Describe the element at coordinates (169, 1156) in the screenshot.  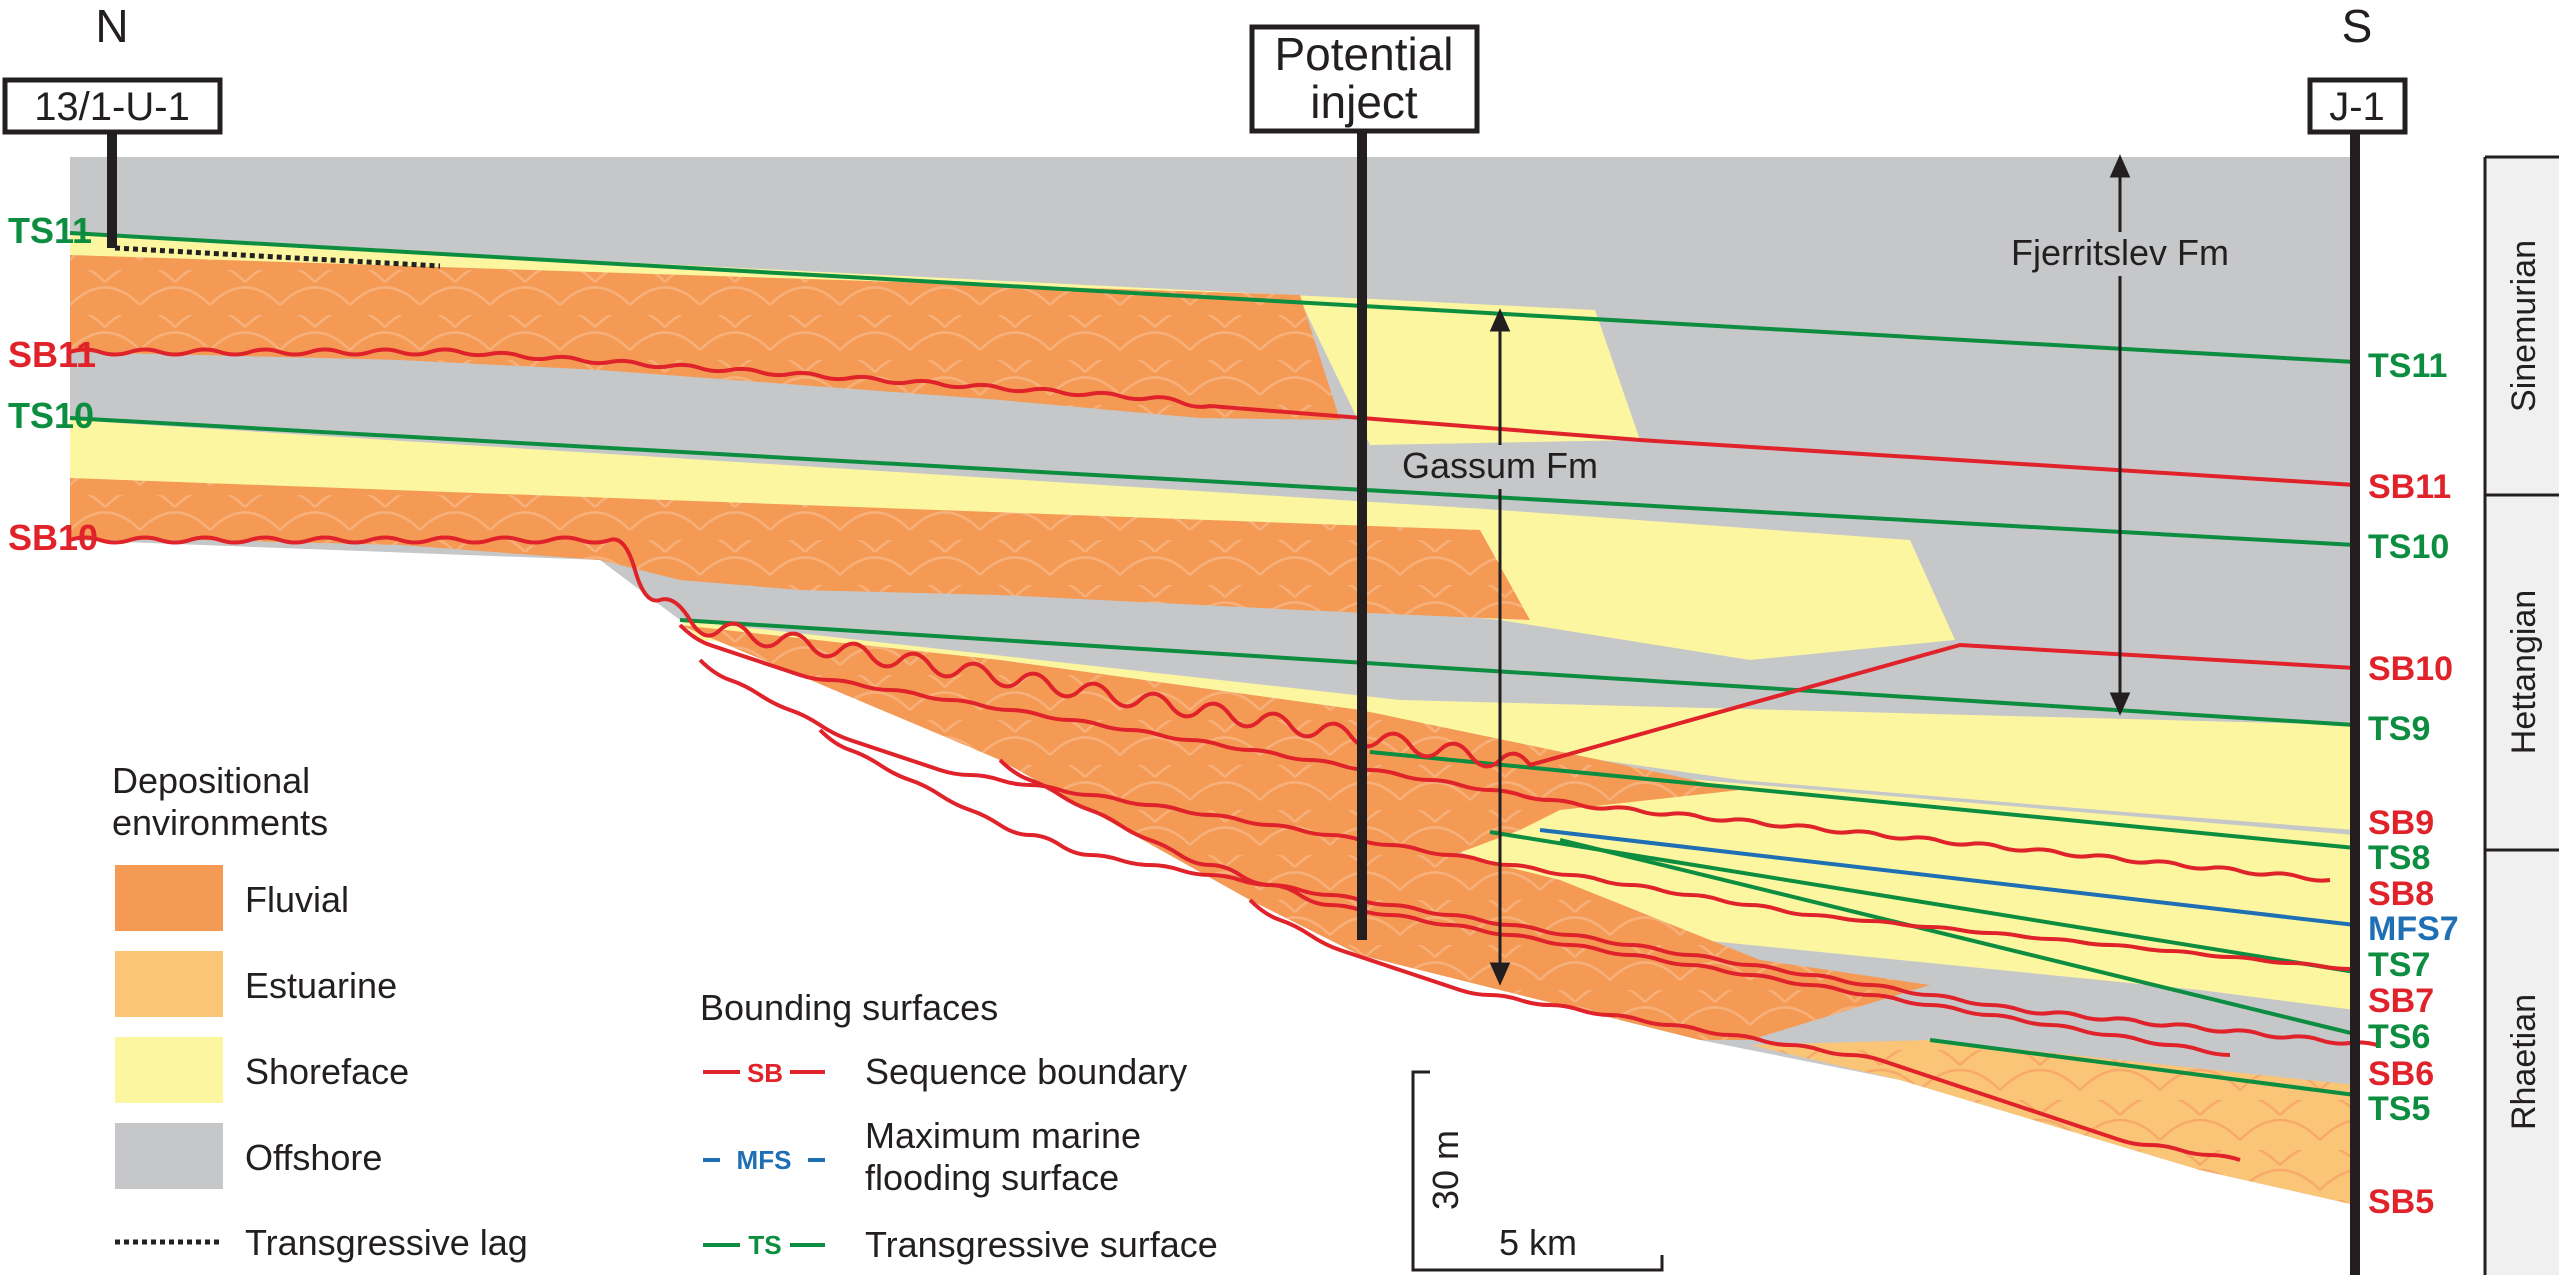
I see `legend-offshore-swatch` at that location.